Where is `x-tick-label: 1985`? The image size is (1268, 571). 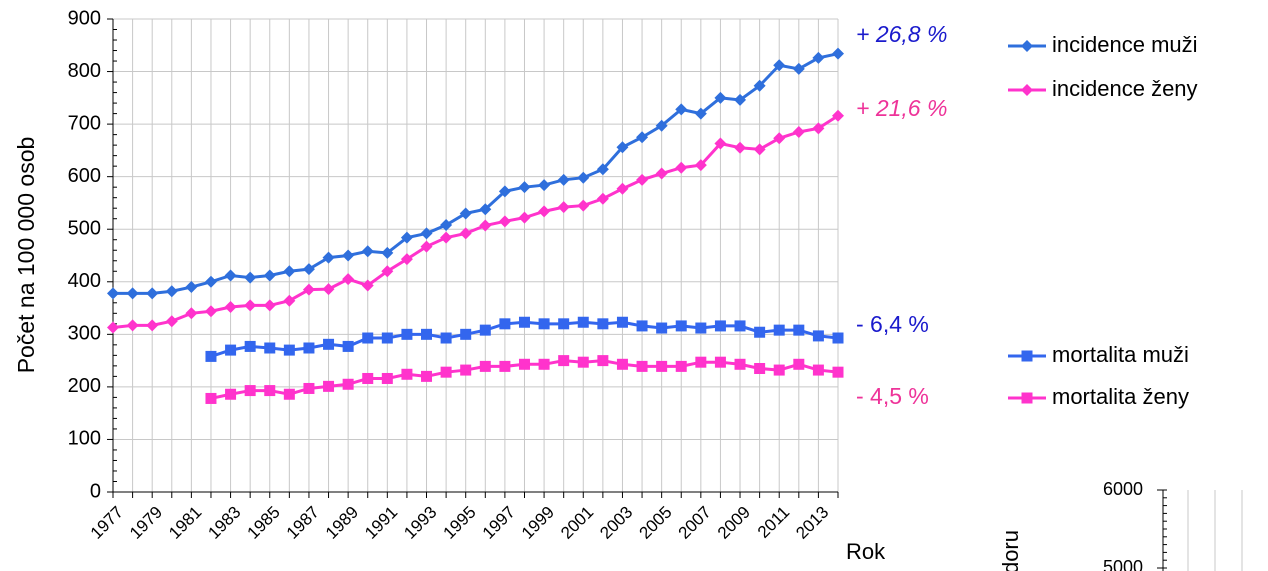 x-tick-label: 1985 is located at coordinates (264, 523).